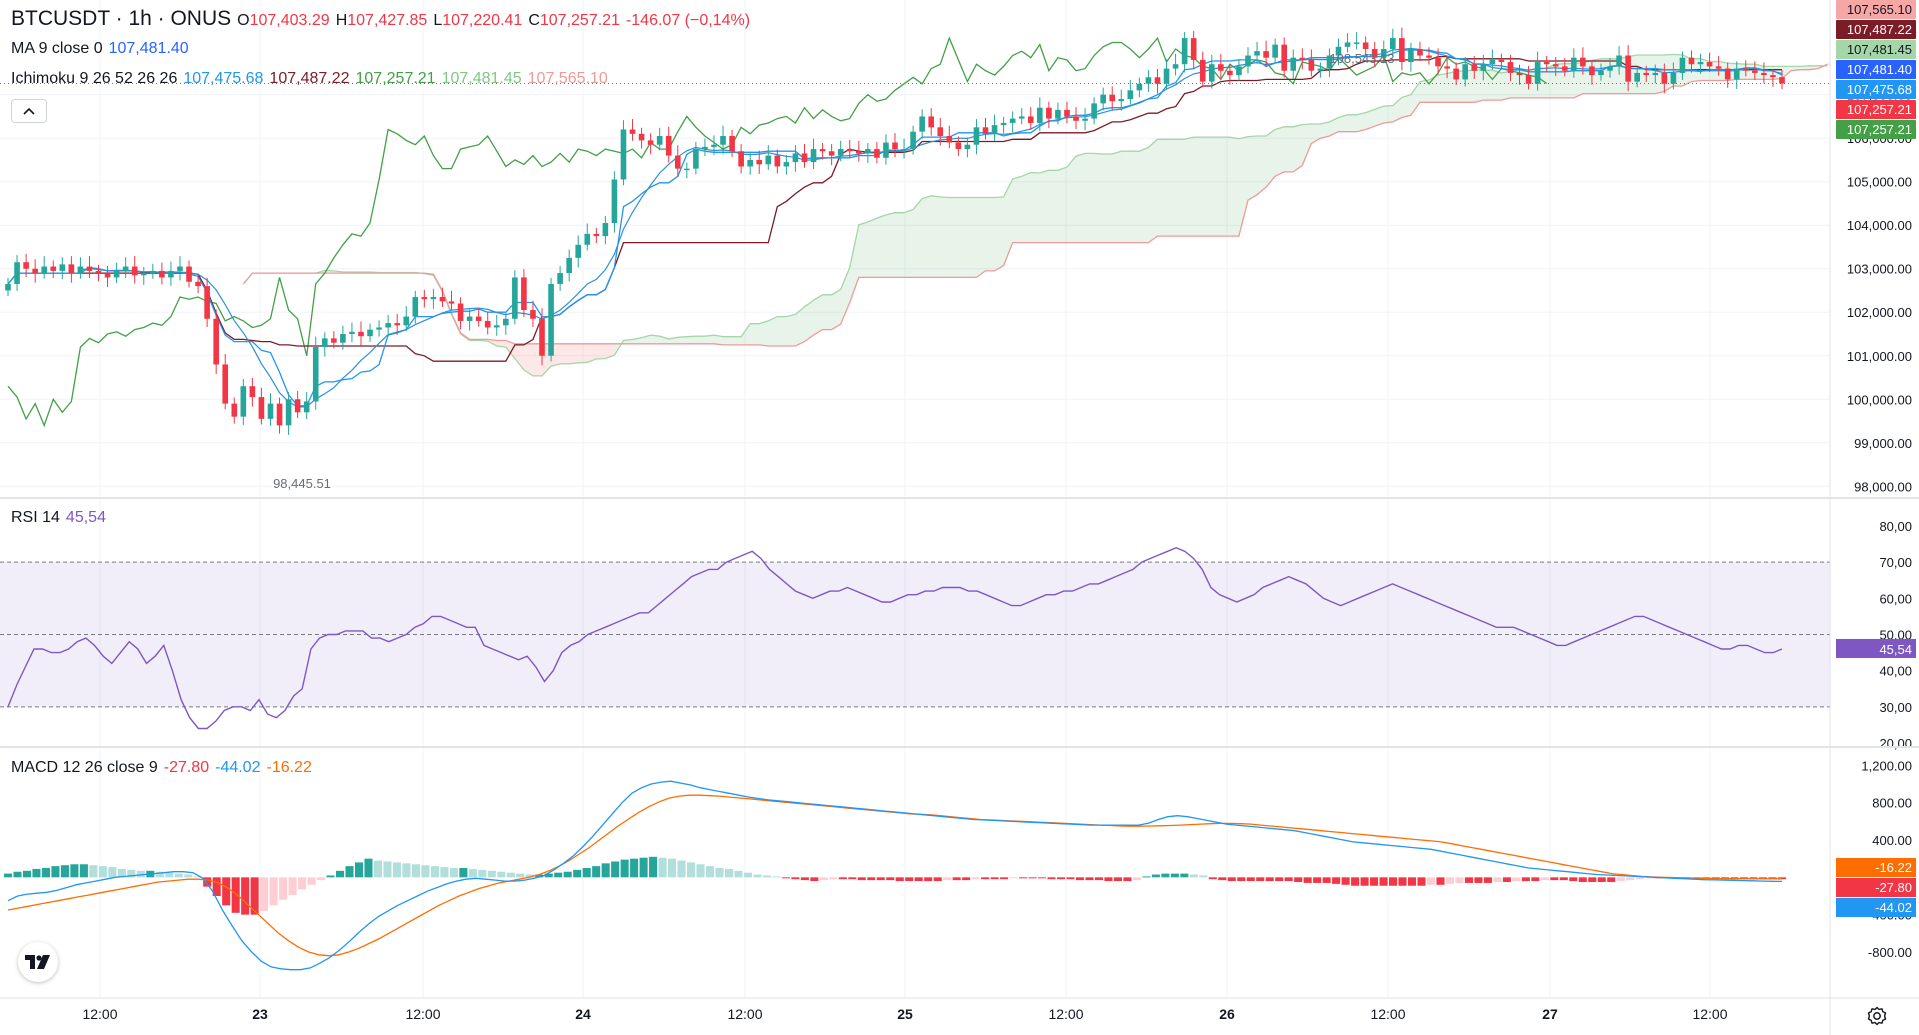 This screenshot has width=1919, height=1035. What do you see at coordinates (29, 111) in the screenshot?
I see `collapse-legend-button` at bounding box center [29, 111].